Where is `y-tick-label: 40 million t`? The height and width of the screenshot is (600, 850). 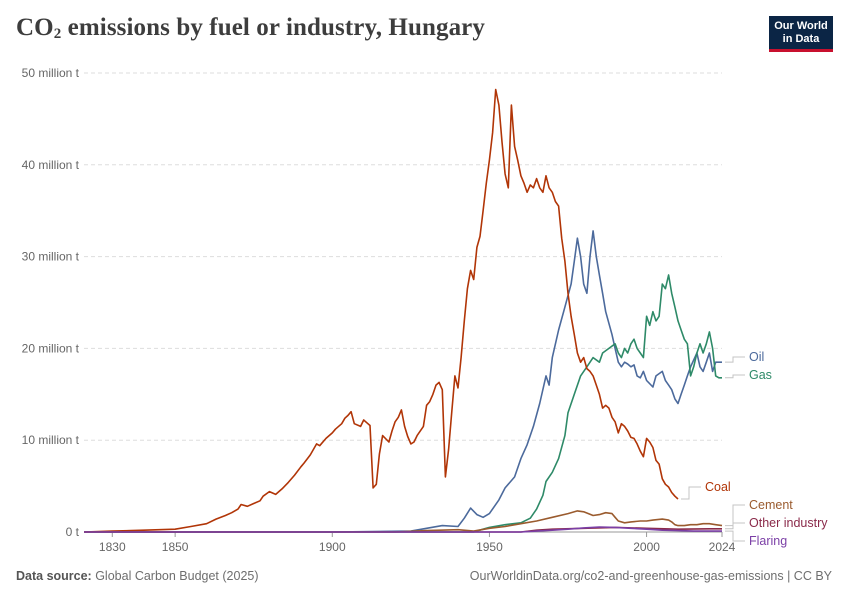 y-tick-label: 40 million t is located at coordinates (51, 165).